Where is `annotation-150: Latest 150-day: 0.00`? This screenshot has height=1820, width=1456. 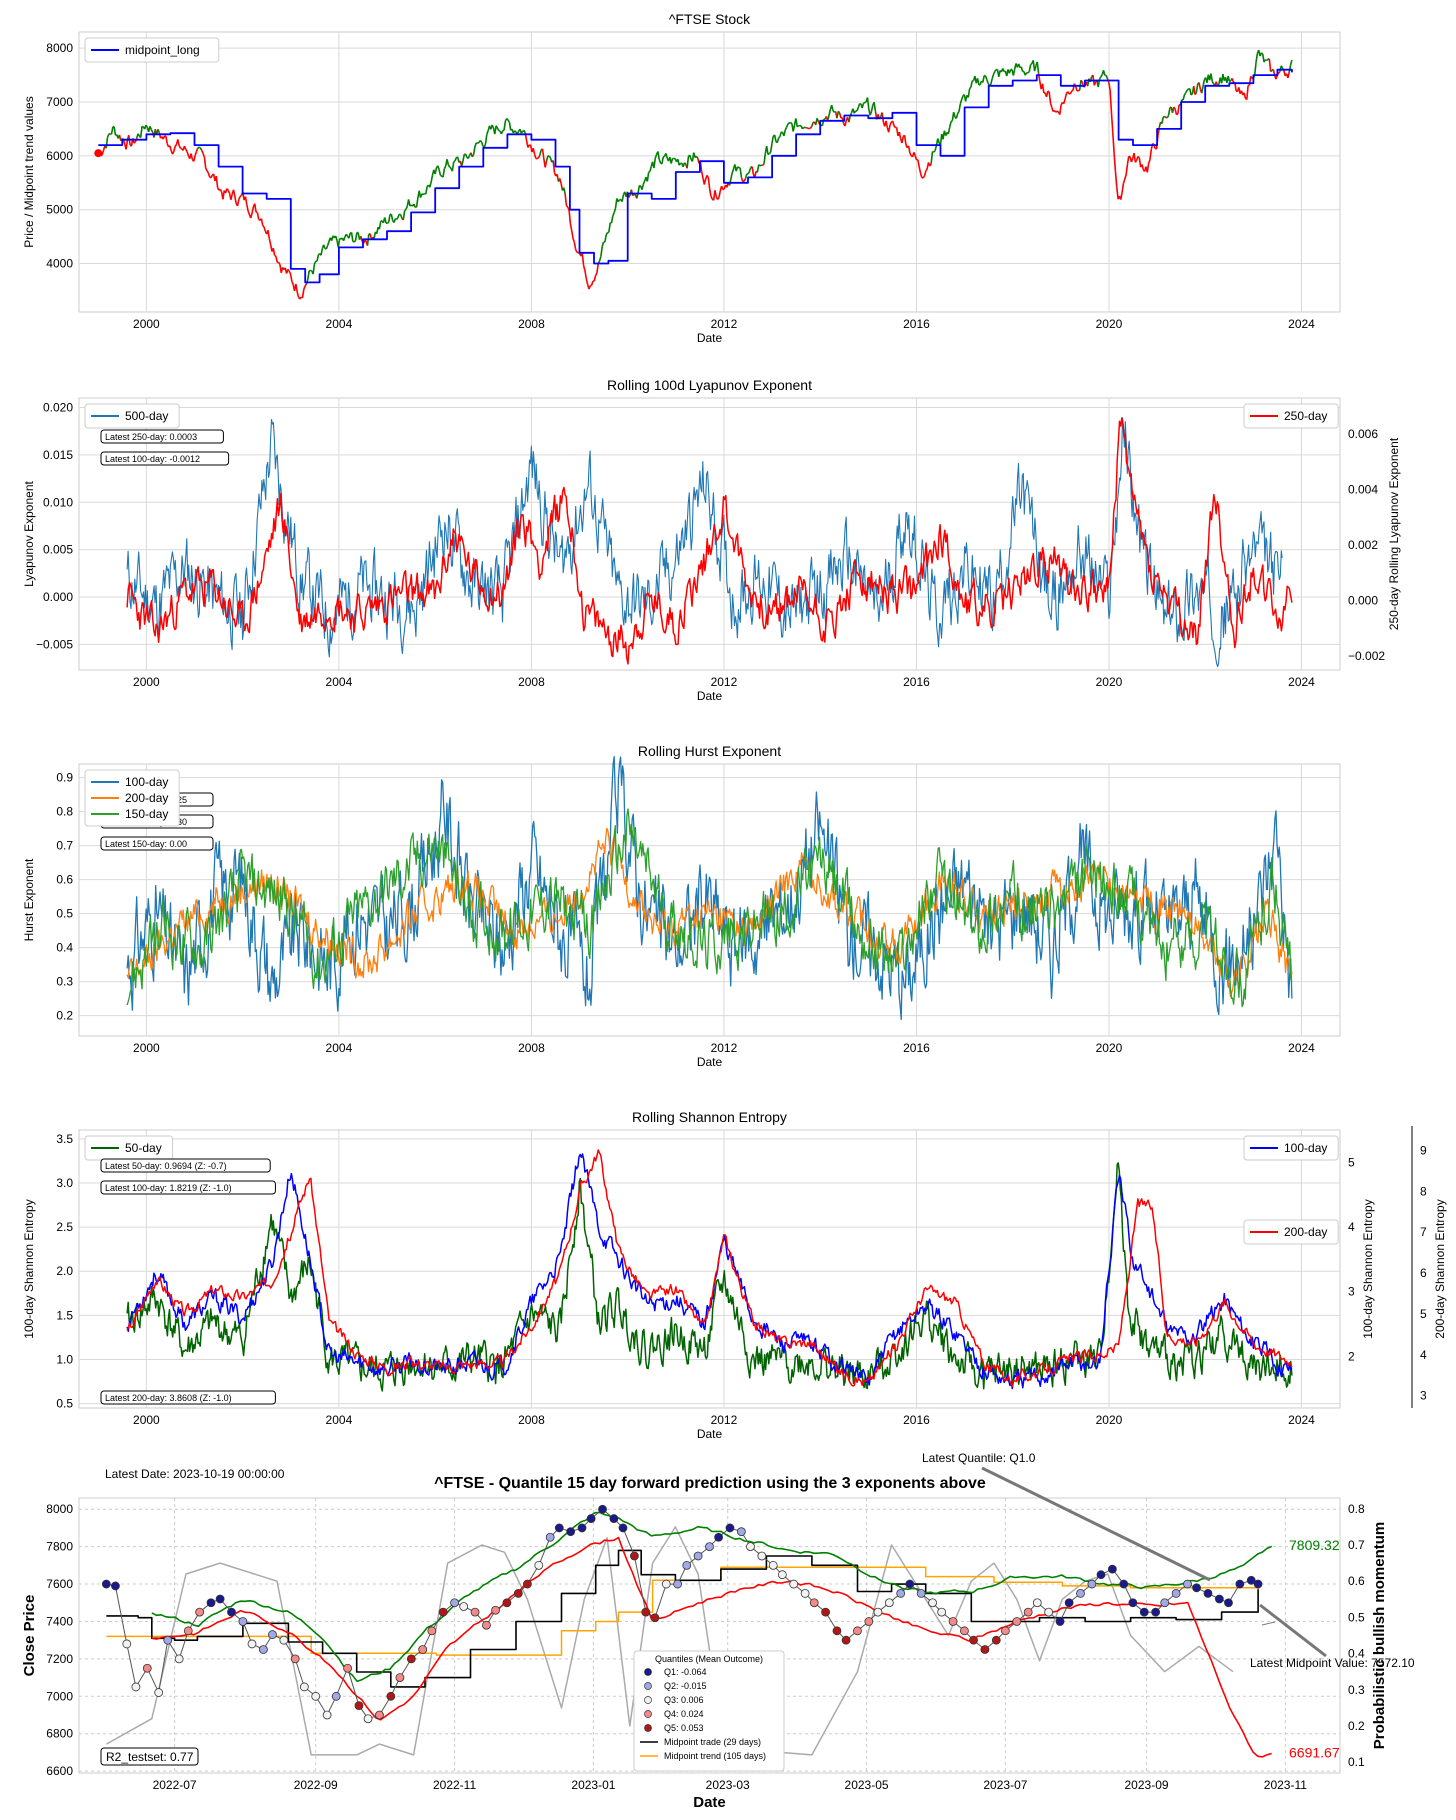 annotation-150: Latest 150-day: 0.00 is located at coordinates (146, 844).